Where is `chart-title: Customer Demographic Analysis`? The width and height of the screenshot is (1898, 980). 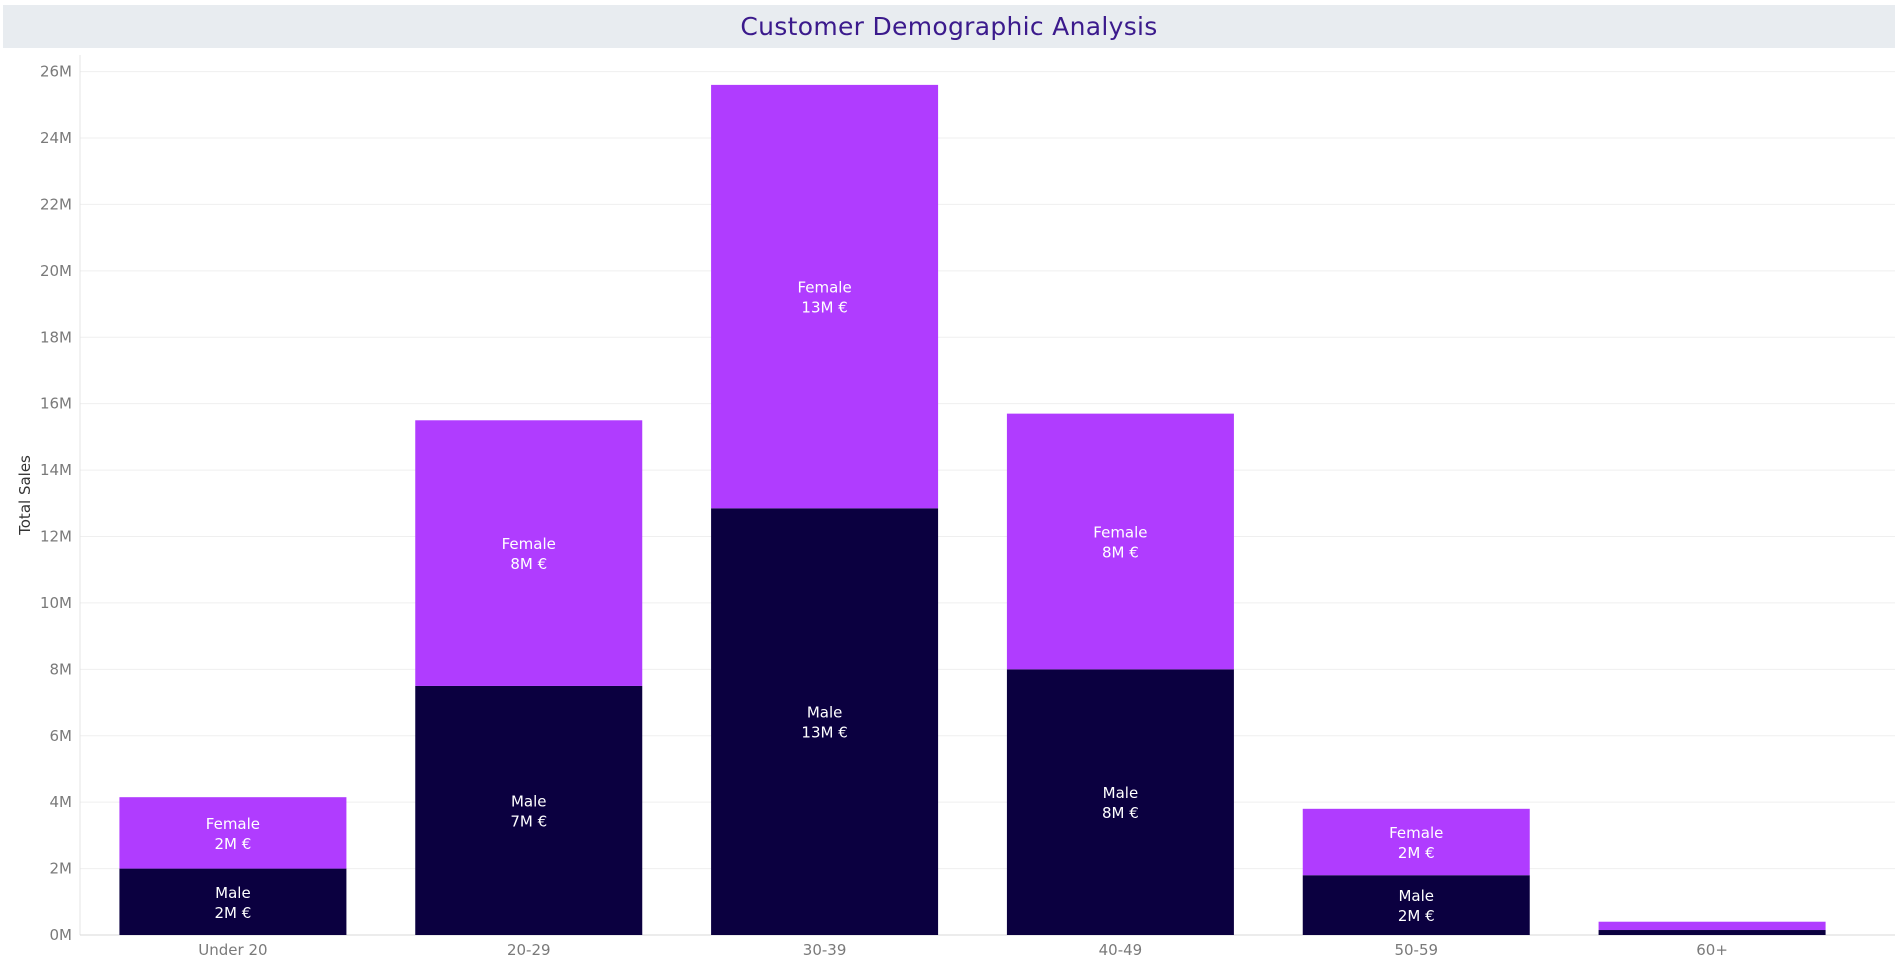
chart-title: Customer Demographic Analysis is located at coordinates (949, 26).